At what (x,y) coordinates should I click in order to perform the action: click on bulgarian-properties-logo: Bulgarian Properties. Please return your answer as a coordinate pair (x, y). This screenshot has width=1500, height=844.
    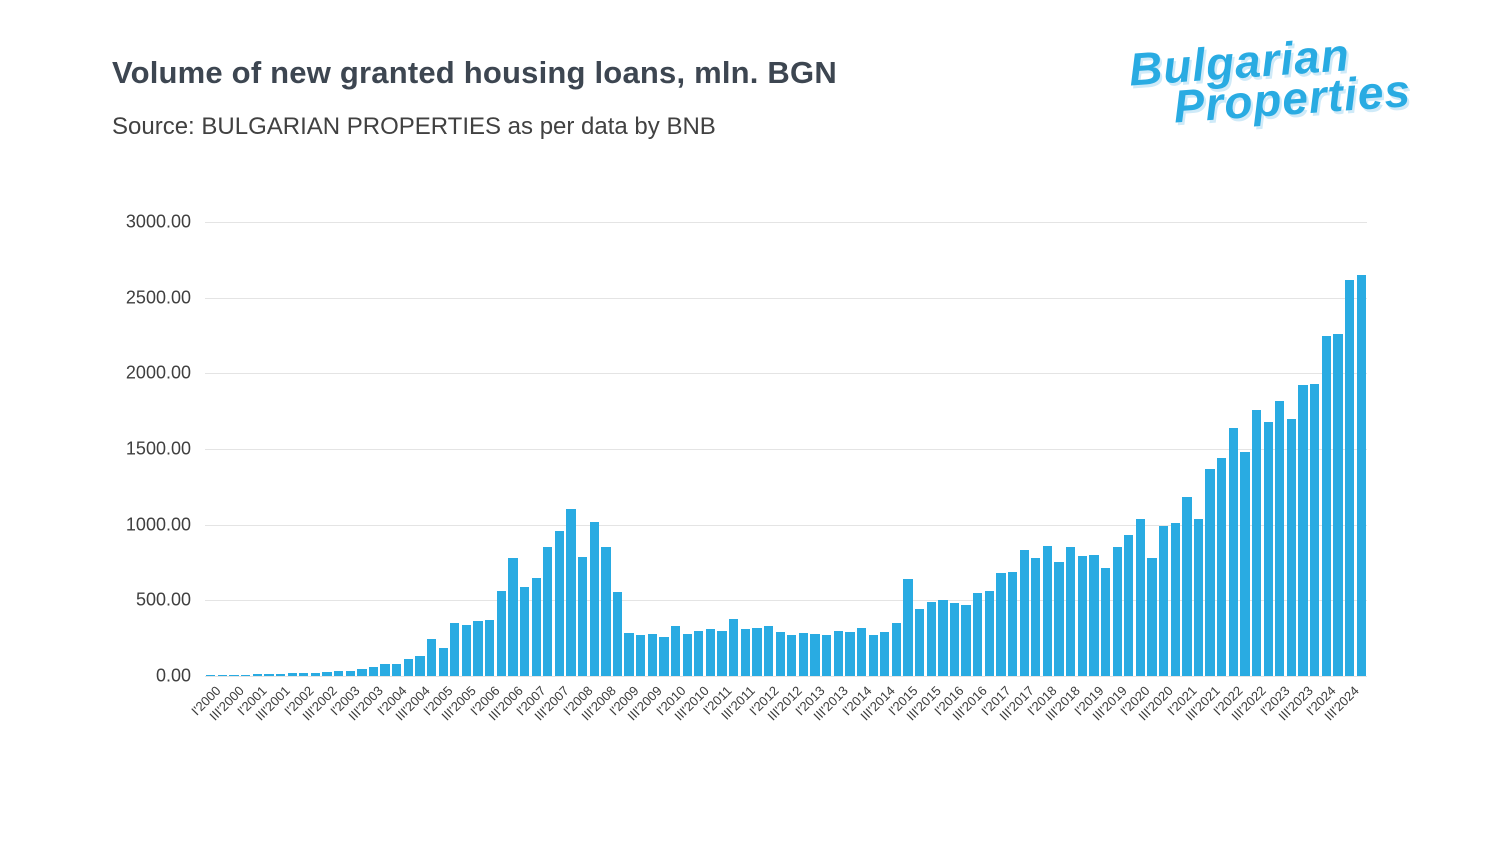
    Looking at the image, I should click on (1279, 79).